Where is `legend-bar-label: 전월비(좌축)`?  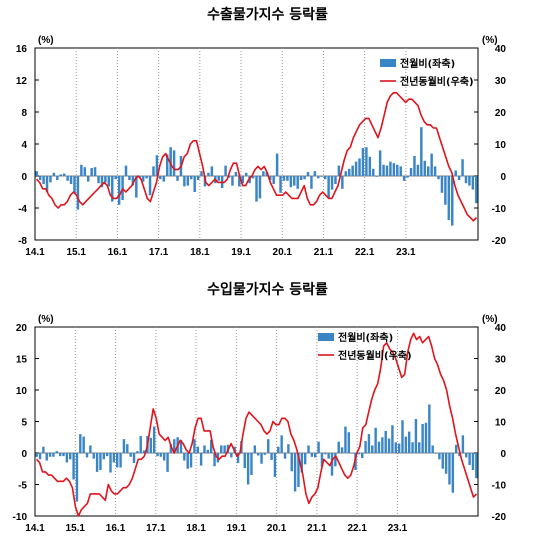
legend-bar-label: 전월비(좌축) is located at coordinates (427, 63).